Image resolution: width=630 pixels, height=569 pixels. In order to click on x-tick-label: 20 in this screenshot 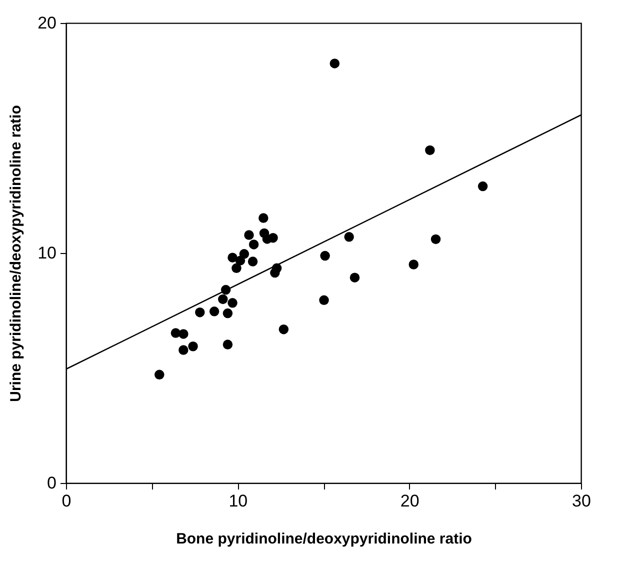, I will do `click(410, 501)`.